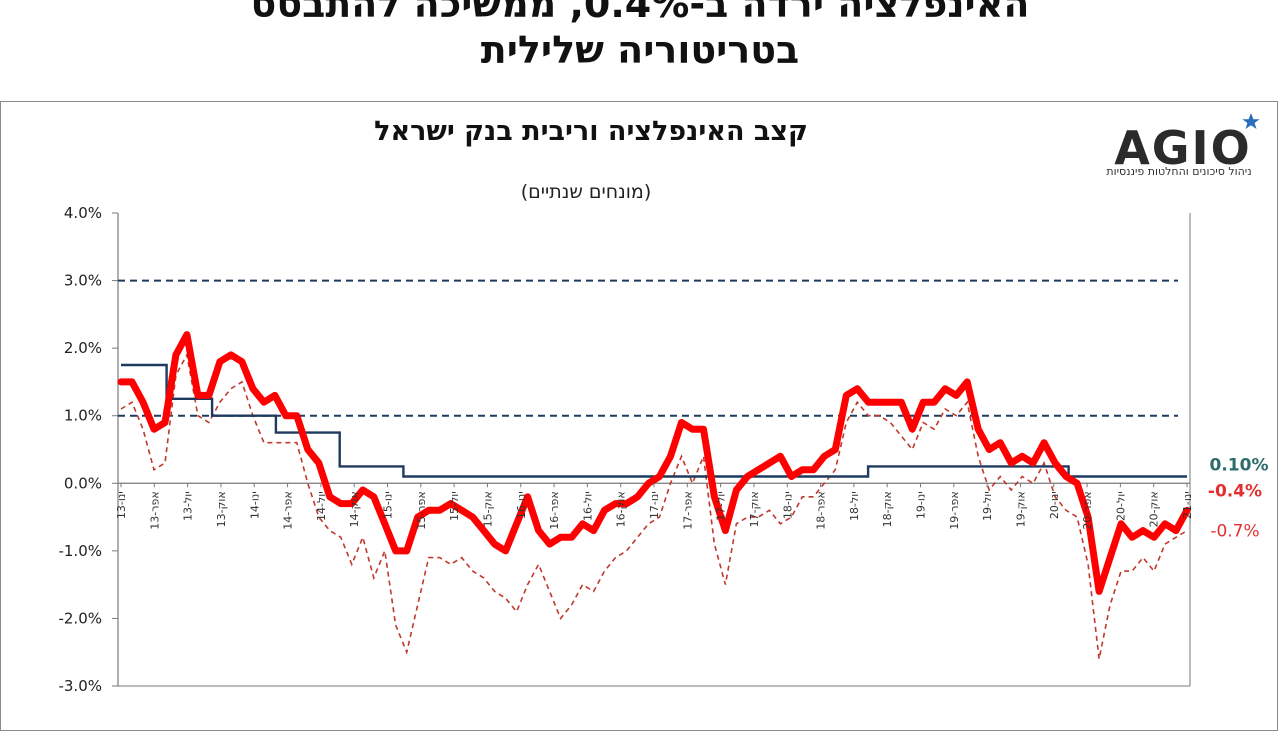 The height and width of the screenshot is (732, 1280). Describe the element at coordinates (721, 506) in the screenshot. I see `x-tick-label: יול-17` at that location.